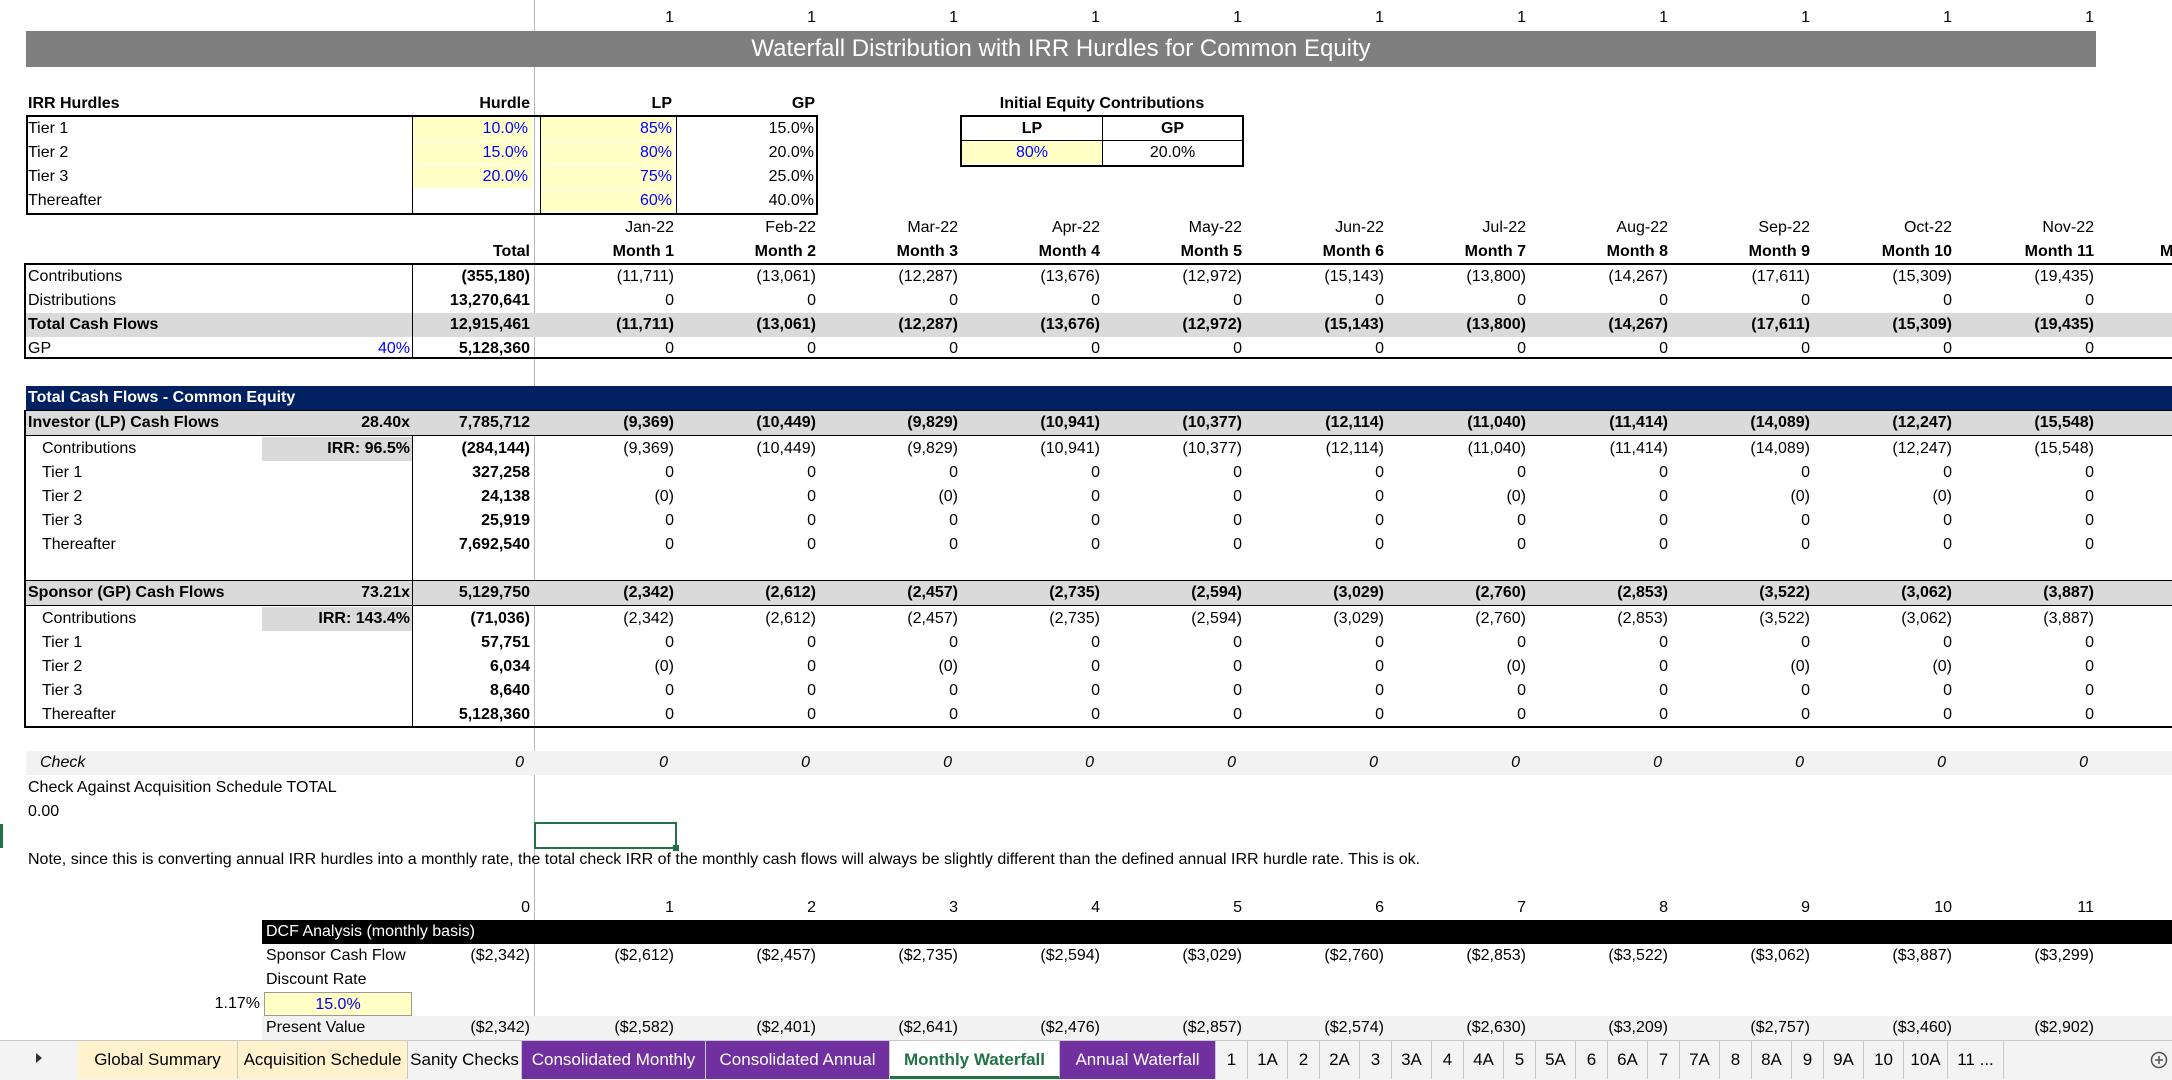 The width and height of the screenshot is (2172, 1080). I want to click on check-total: 0, so click(519, 762).